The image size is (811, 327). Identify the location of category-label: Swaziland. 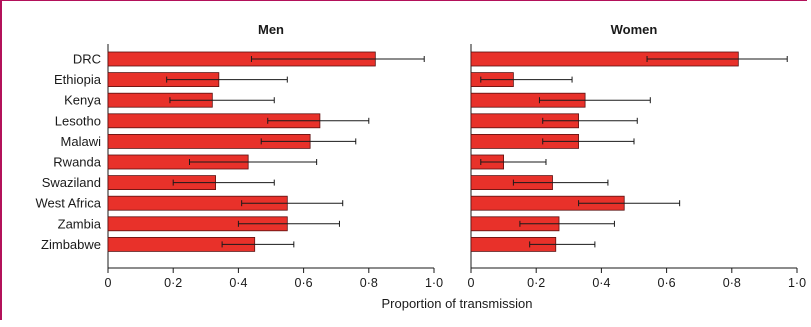
(71, 182).